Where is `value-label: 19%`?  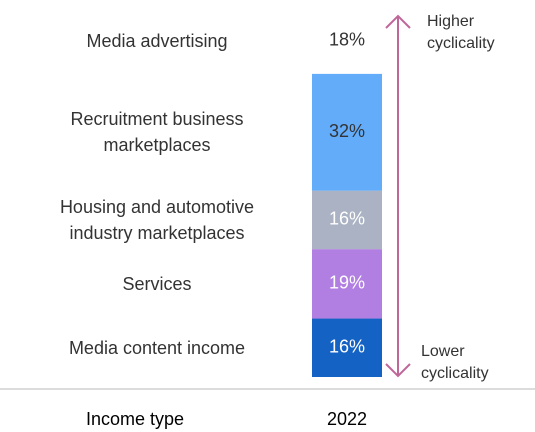
value-label: 19% is located at coordinates (347, 283).